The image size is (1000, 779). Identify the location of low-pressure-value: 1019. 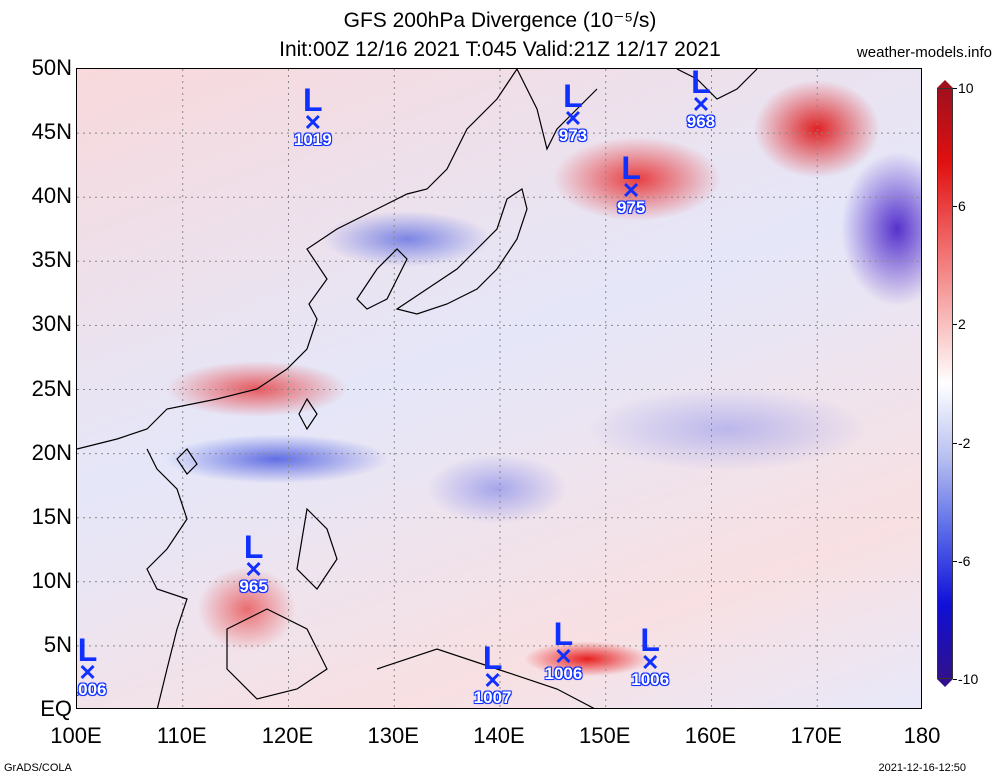
(312, 139).